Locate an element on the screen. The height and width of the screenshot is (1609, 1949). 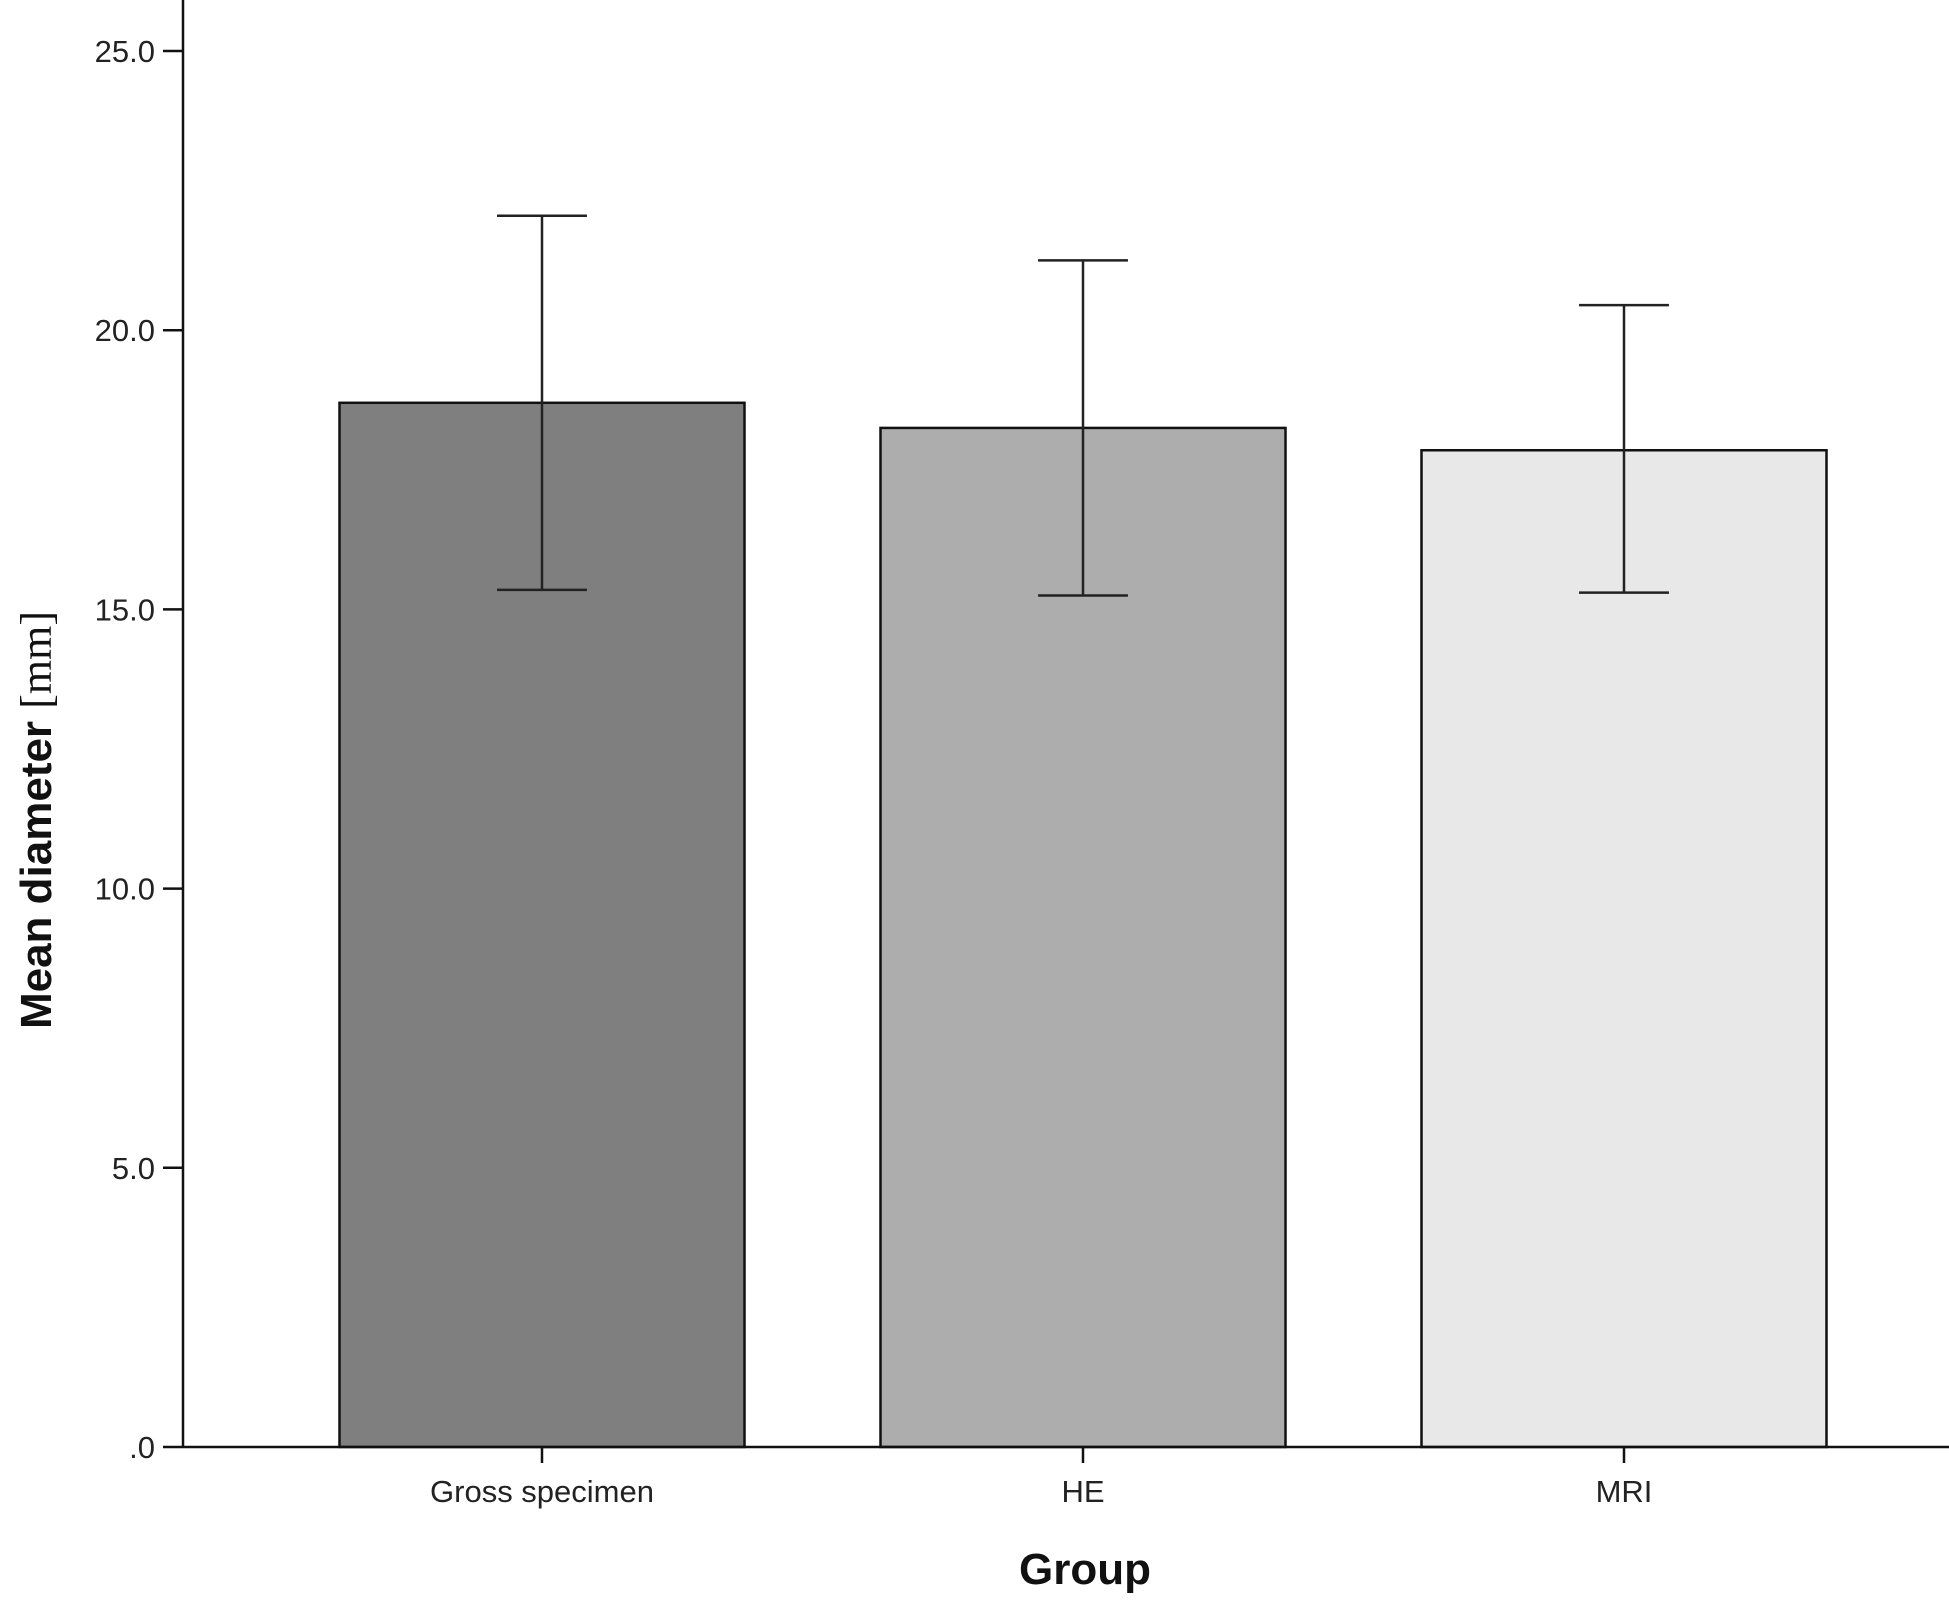
x-axis-title: Group is located at coordinates (1085, 1569).